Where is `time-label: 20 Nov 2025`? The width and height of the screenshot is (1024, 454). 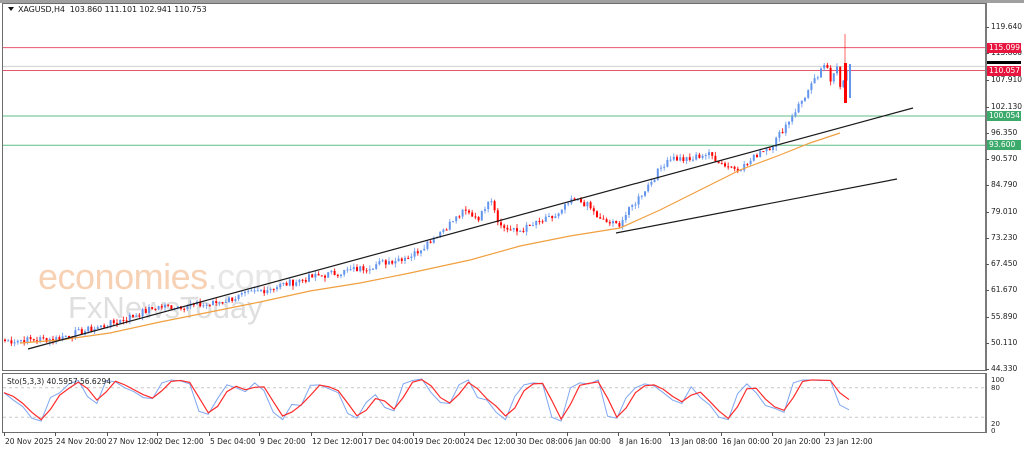
time-label: 20 Nov 2025 is located at coordinates (29, 441).